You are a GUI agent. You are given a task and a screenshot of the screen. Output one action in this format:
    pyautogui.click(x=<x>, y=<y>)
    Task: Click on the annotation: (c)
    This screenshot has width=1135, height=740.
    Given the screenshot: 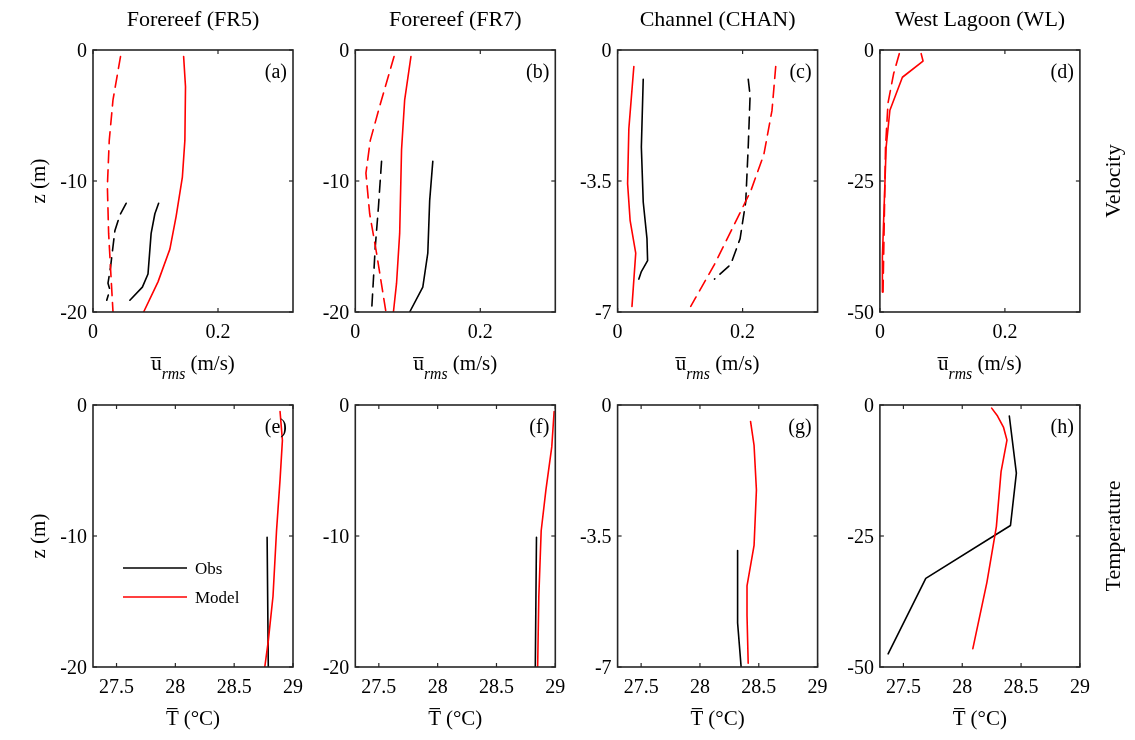 What is the action you would take?
    pyautogui.click(x=800, y=71)
    